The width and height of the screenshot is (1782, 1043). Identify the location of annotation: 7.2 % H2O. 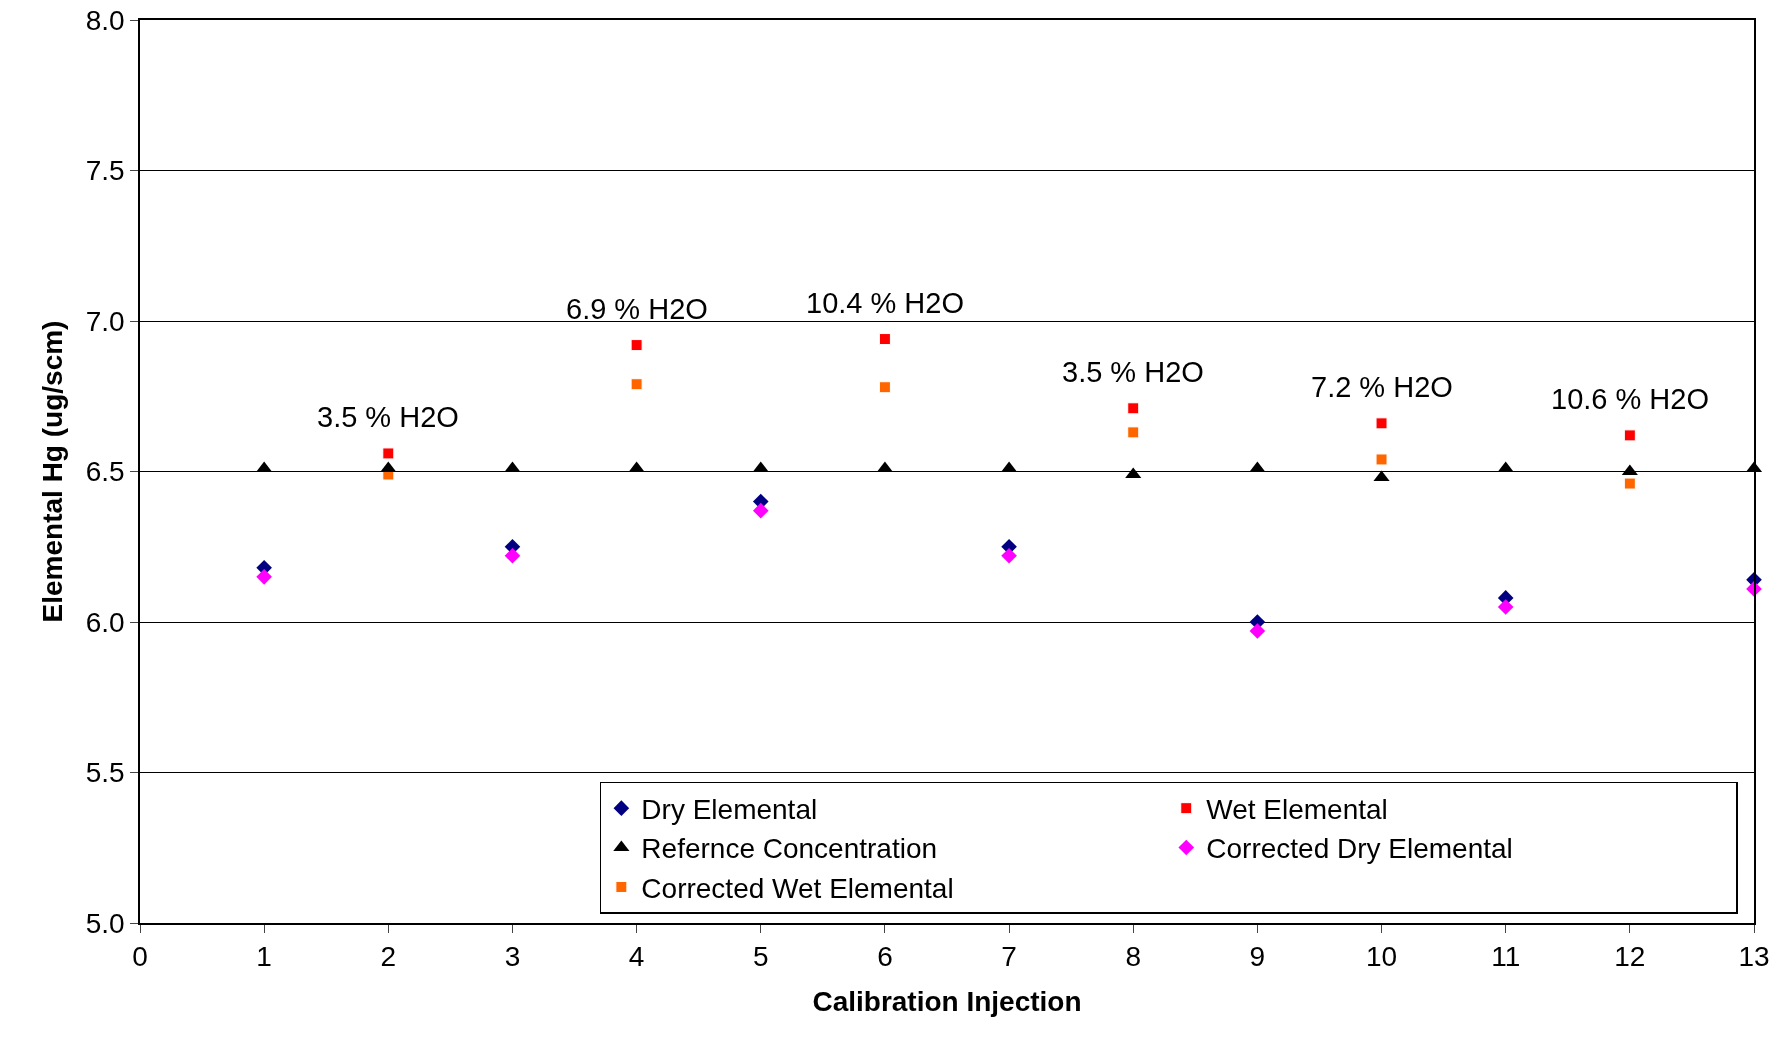
(1382, 387).